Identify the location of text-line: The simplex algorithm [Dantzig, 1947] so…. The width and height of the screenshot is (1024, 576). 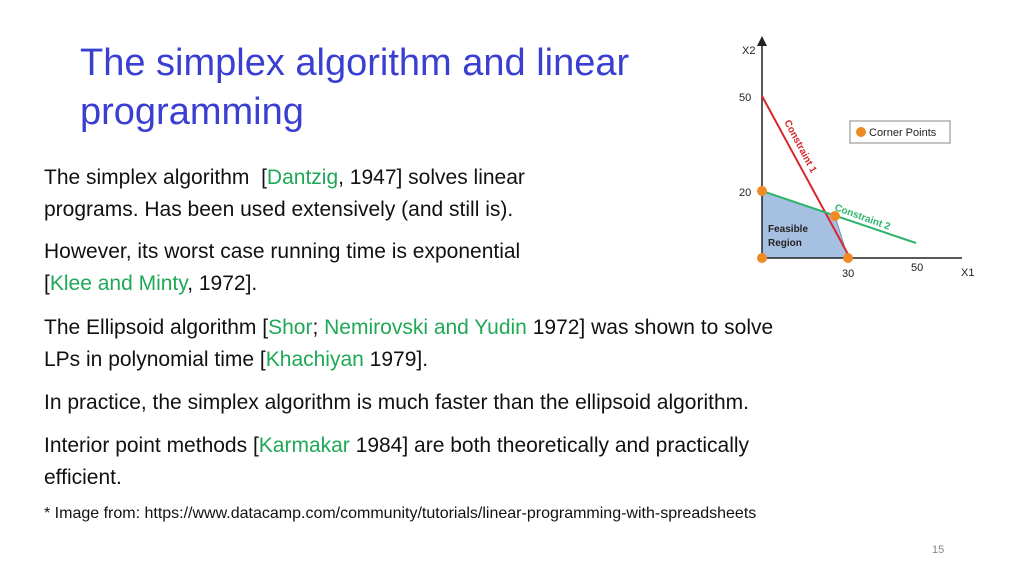
(284, 177).